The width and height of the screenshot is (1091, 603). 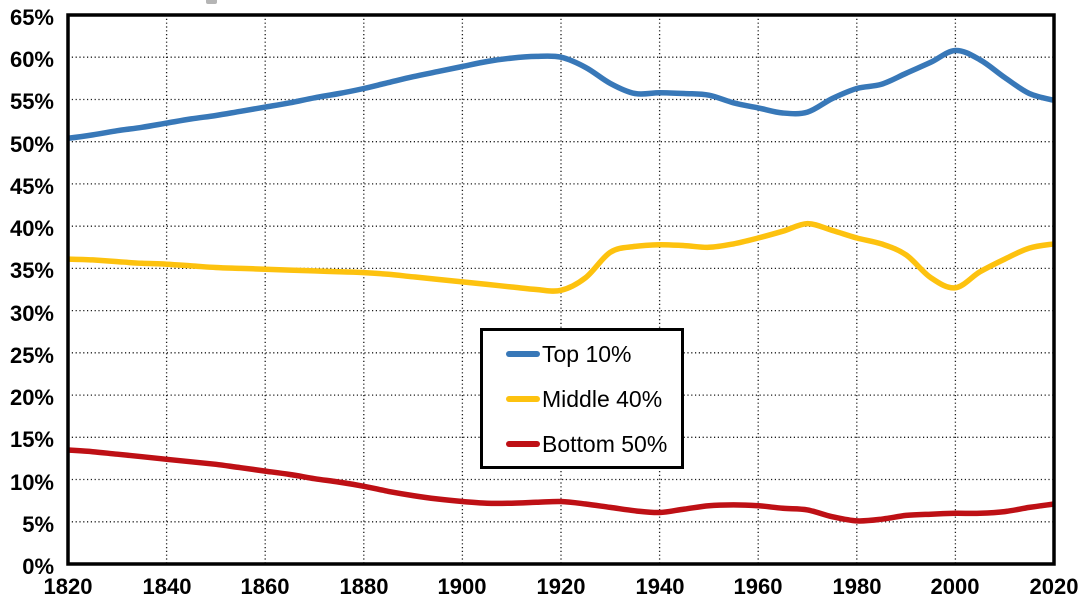 I want to click on legend-item-bottom-50: Bottom 50%, so click(x=582, y=444).